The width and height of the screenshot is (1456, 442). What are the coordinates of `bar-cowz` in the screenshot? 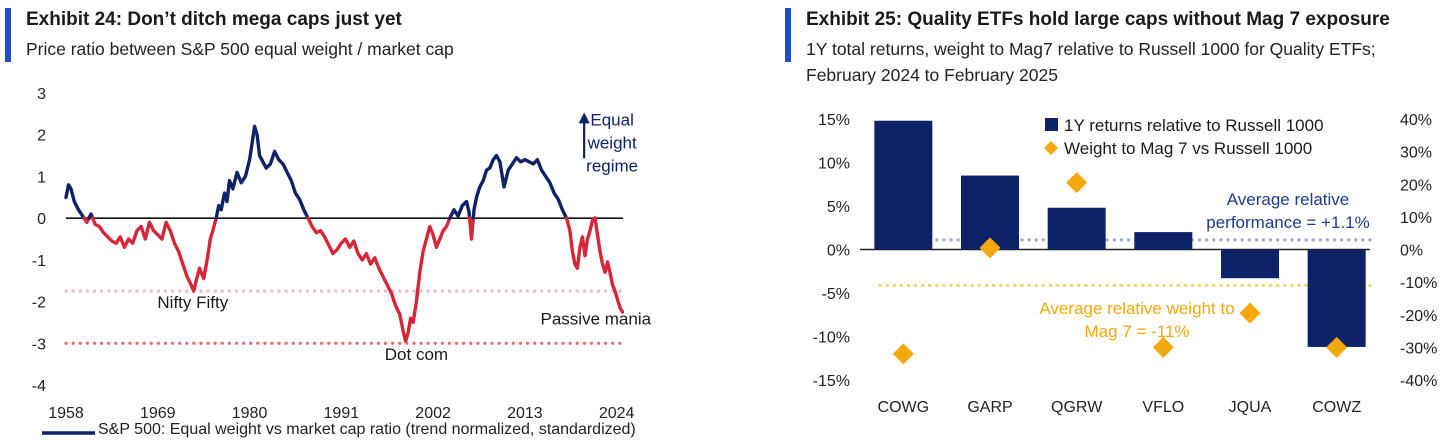 It's located at (1336, 298).